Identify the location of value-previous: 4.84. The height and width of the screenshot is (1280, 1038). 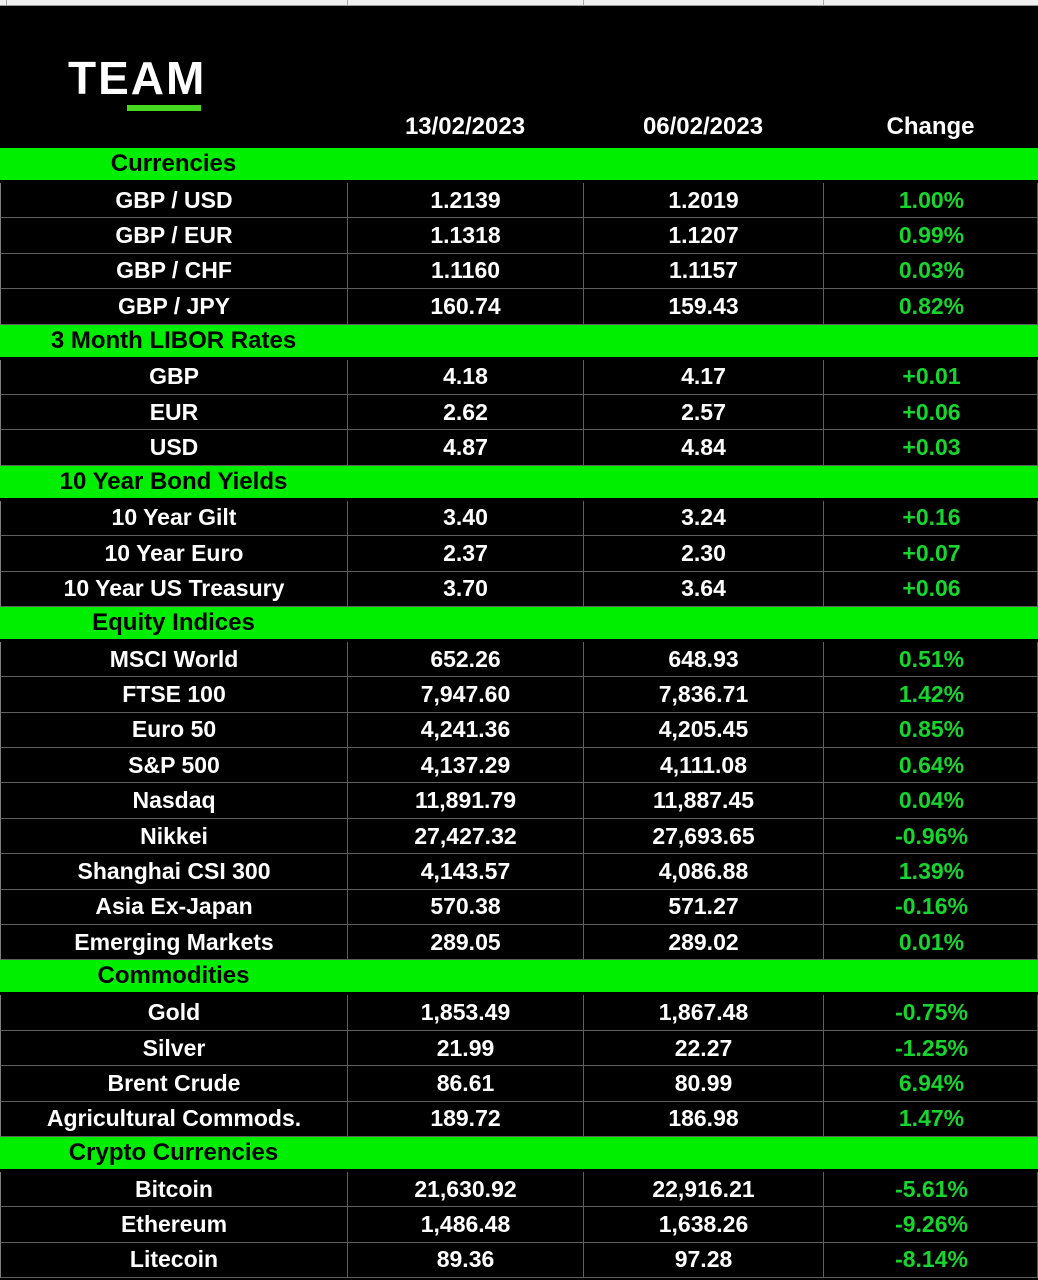
(704, 447).